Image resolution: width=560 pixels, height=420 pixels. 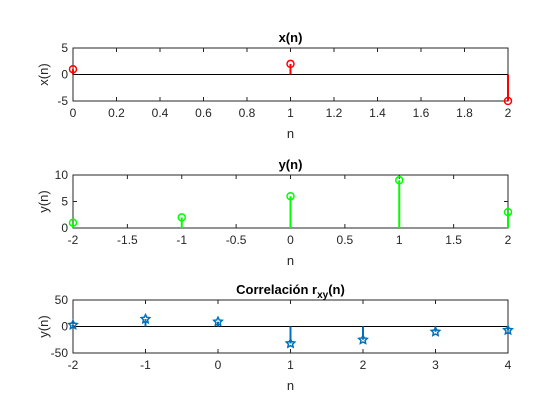 I want to click on y-axis-label: x(n), so click(x=43, y=74).